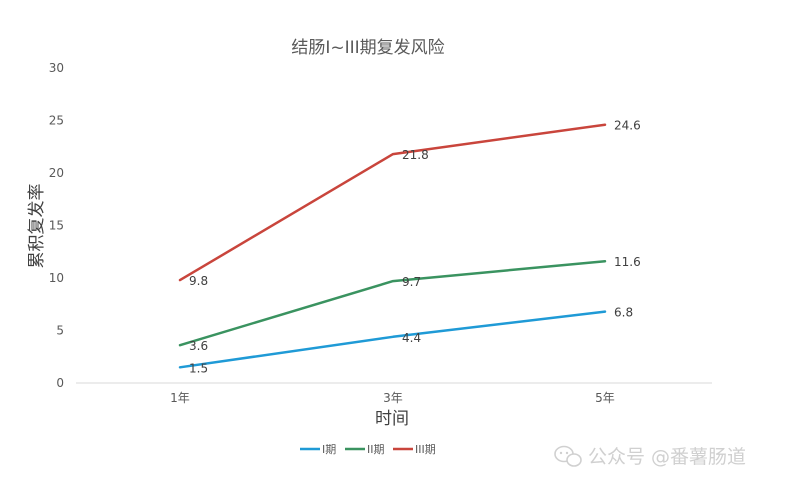 The image size is (787, 486). What do you see at coordinates (425, 449) in the screenshot?
I see `legend-entry: III期` at bounding box center [425, 449].